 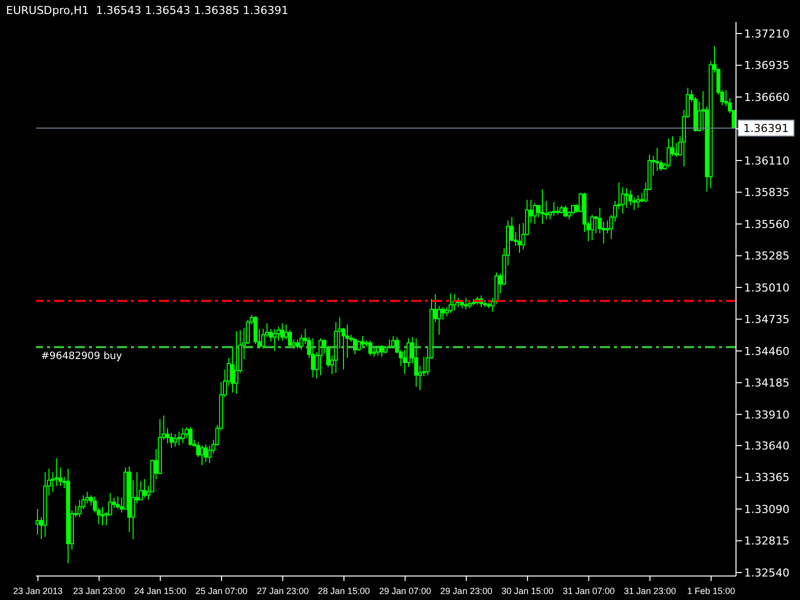 I want to click on x-tick-label: 28 Jan 15:00, so click(x=344, y=591).